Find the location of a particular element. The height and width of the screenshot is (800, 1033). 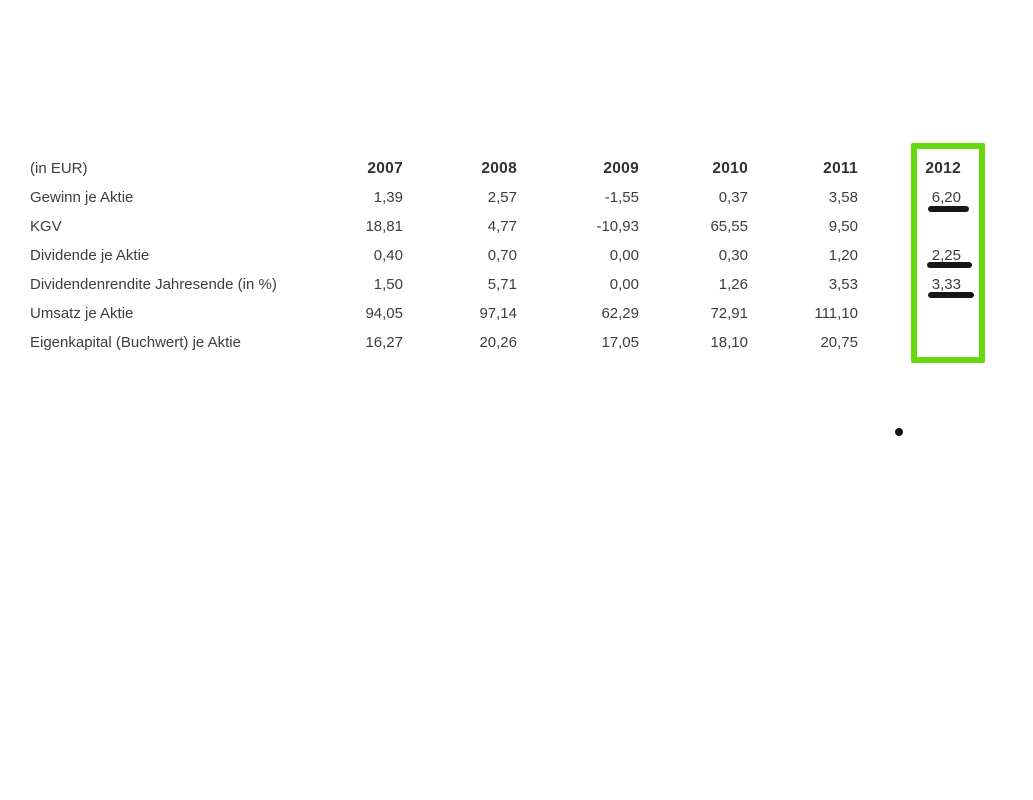

marker-underline-dividende is located at coordinates (949, 265).